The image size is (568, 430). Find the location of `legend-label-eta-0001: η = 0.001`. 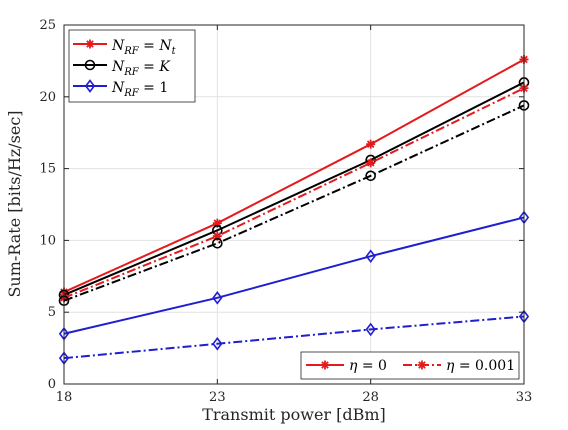

legend-label-eta-0001: η = 0.001 is located at coordinates (480, 366).